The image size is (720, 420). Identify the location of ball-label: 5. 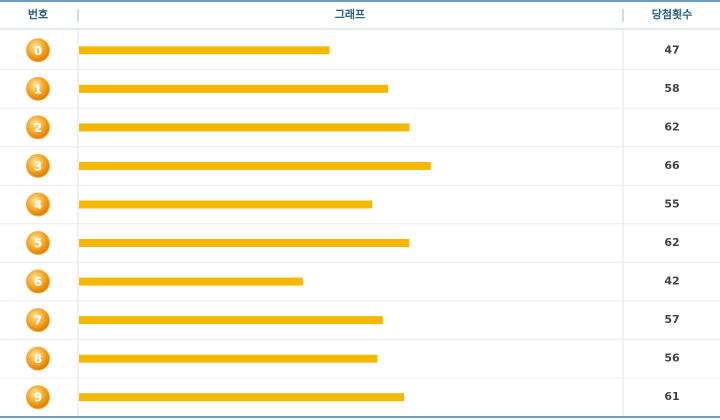
(38, 244).